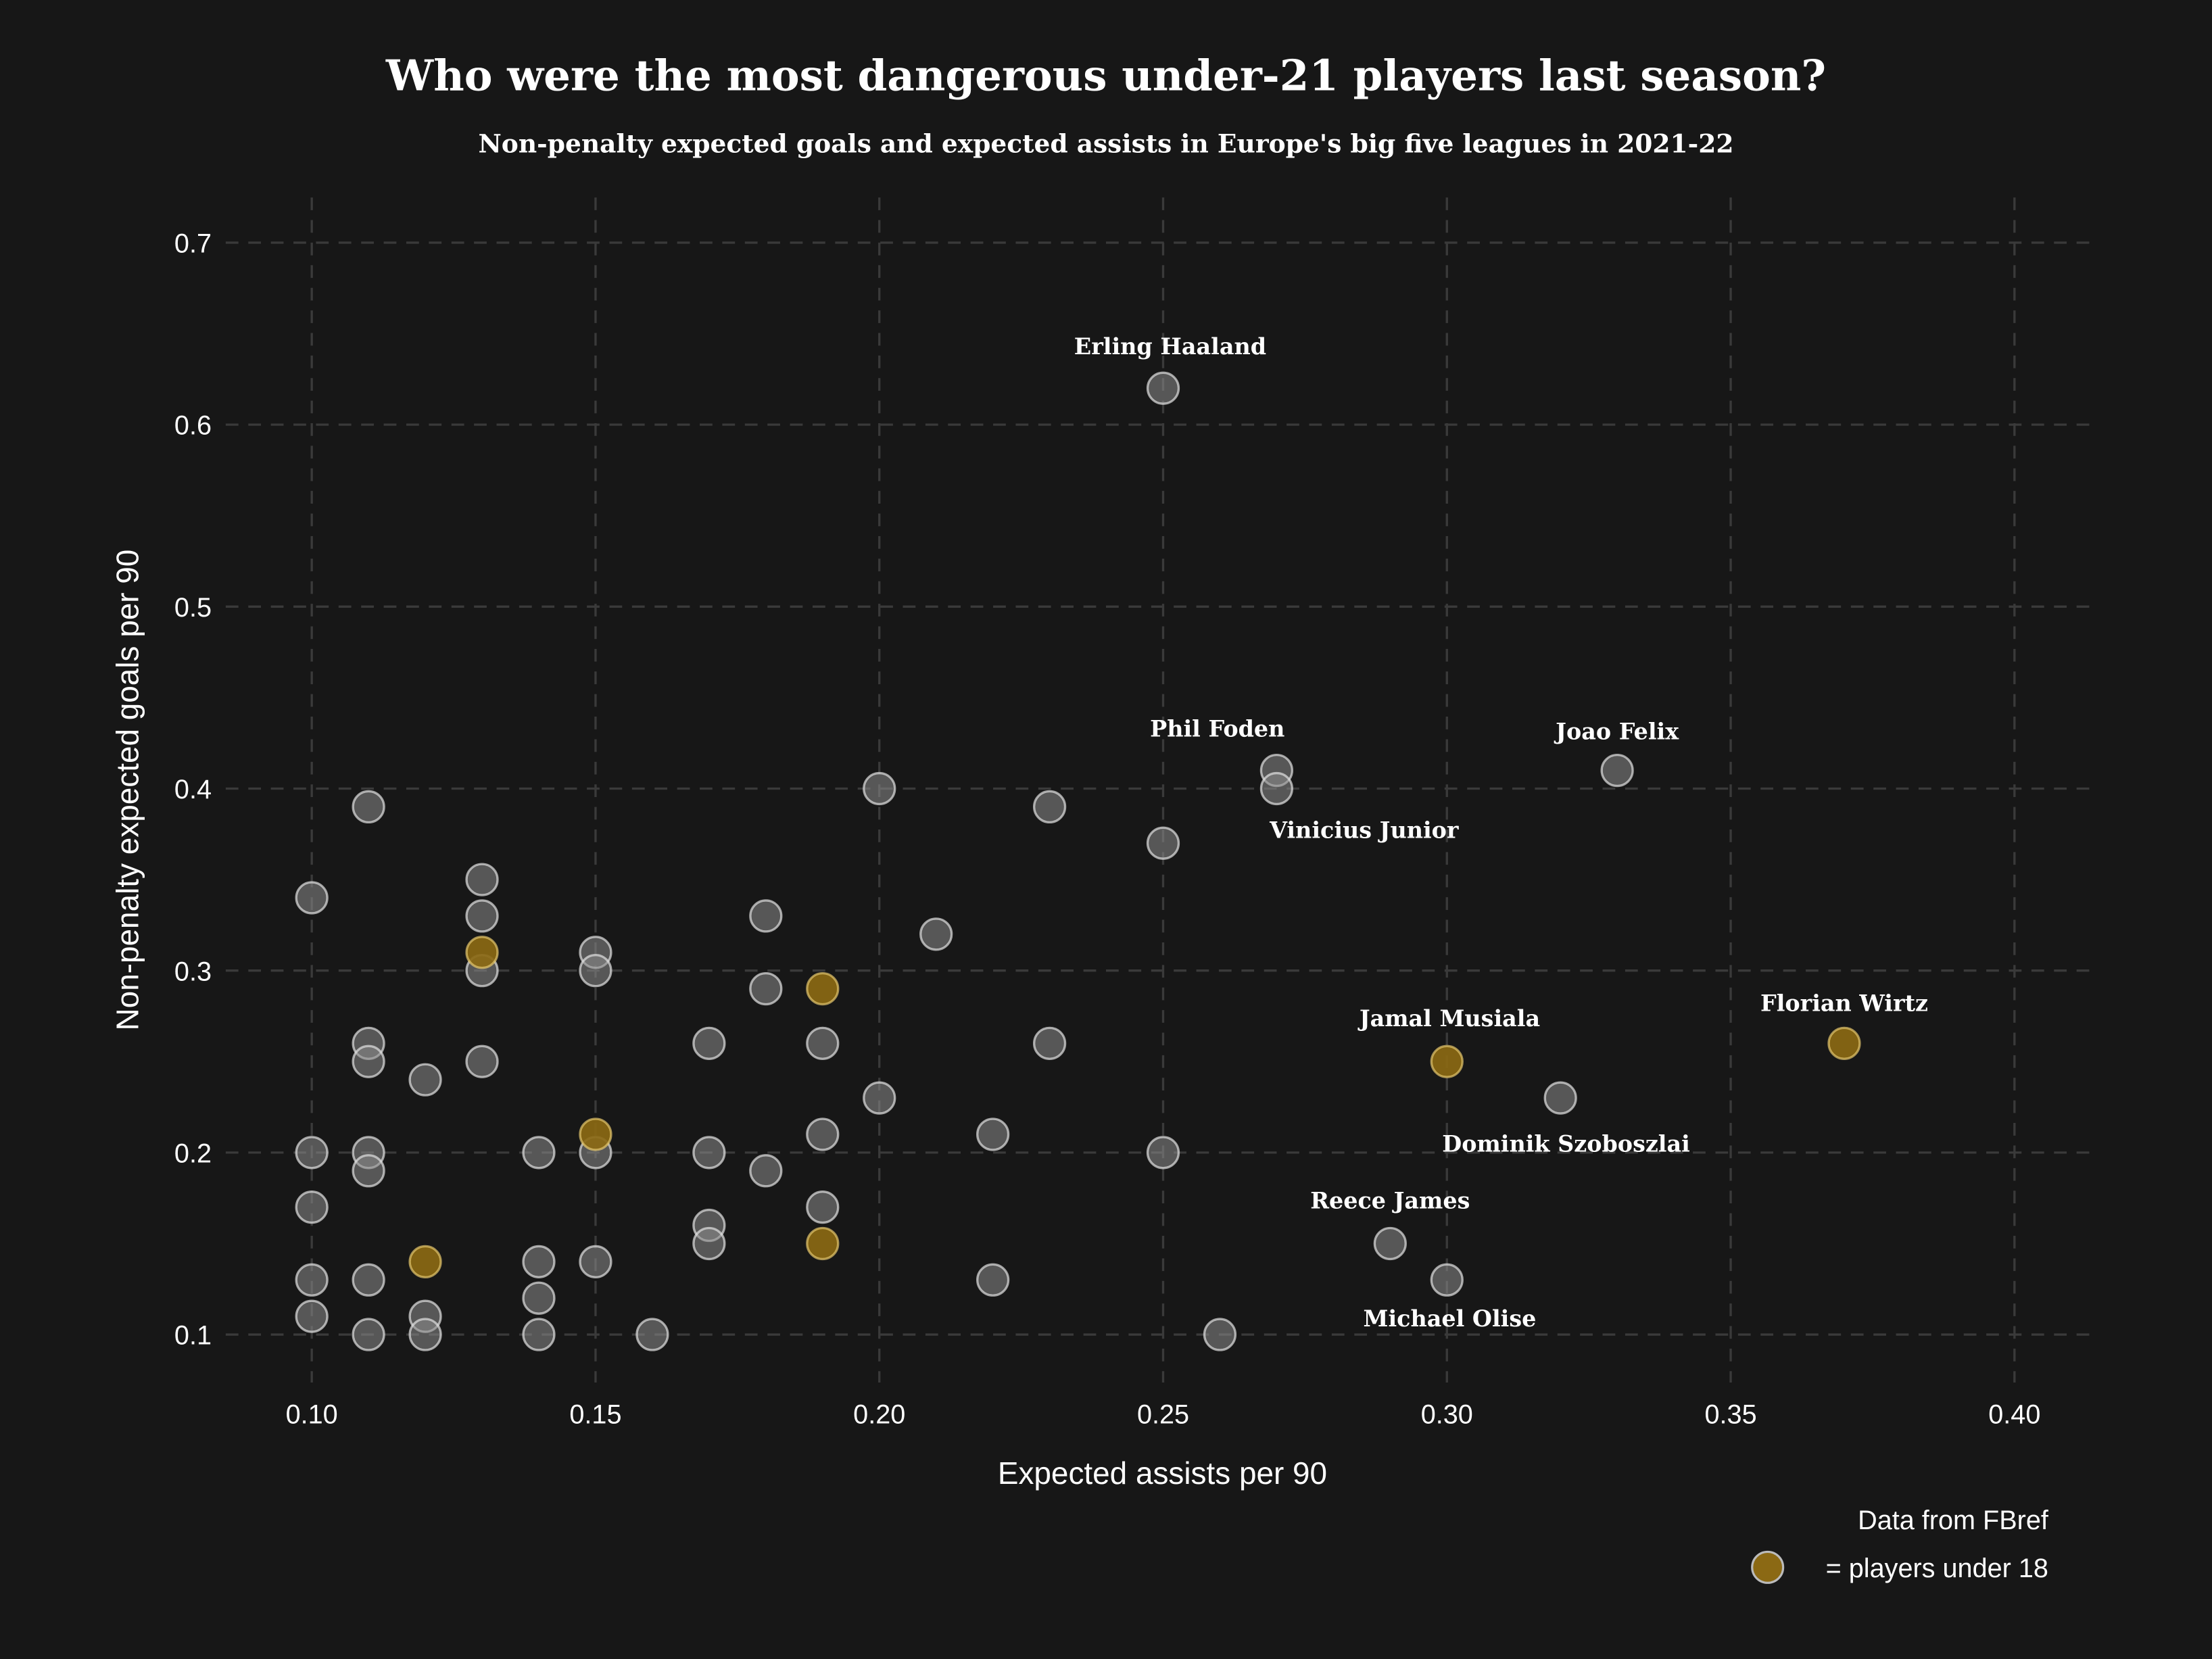 Image resolution: width=2212 pixels, height=1659 pixels. I want to click on point-label: Erling Haaland, so click(1170, 347).